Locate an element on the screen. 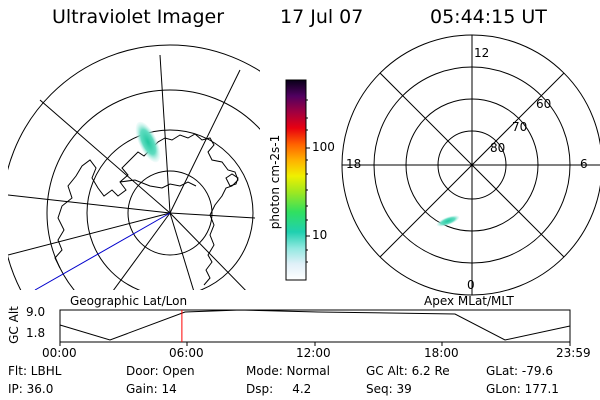  coastline-island is located at coordinates (232, 180).